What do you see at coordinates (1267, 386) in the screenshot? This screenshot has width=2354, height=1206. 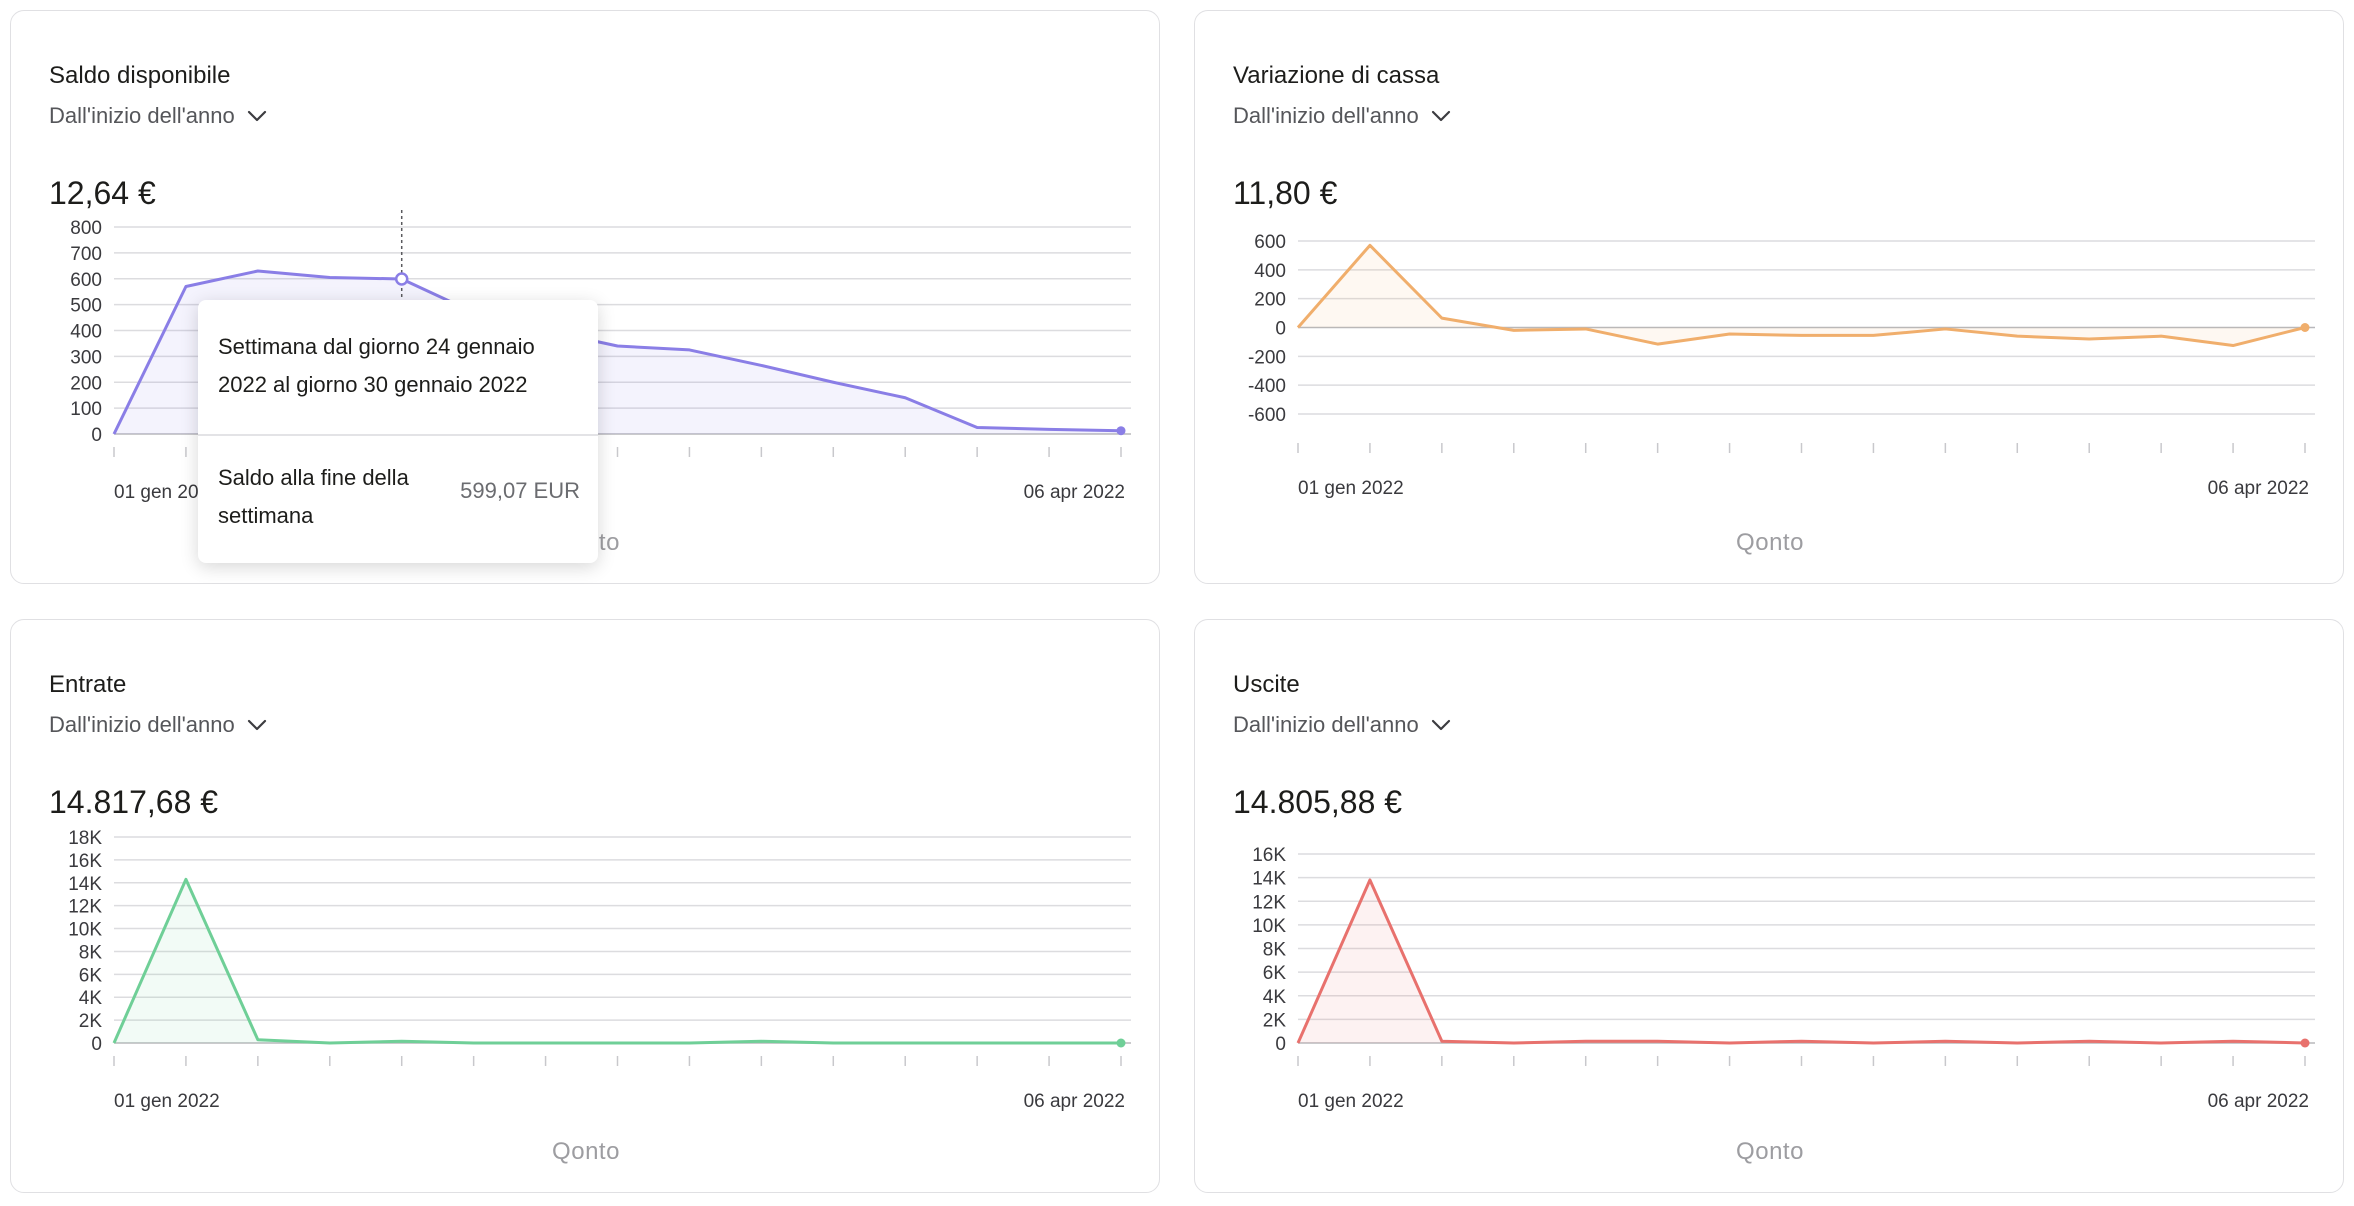 I see `y-tick-label: -400` at bounding box center [1267, 386].